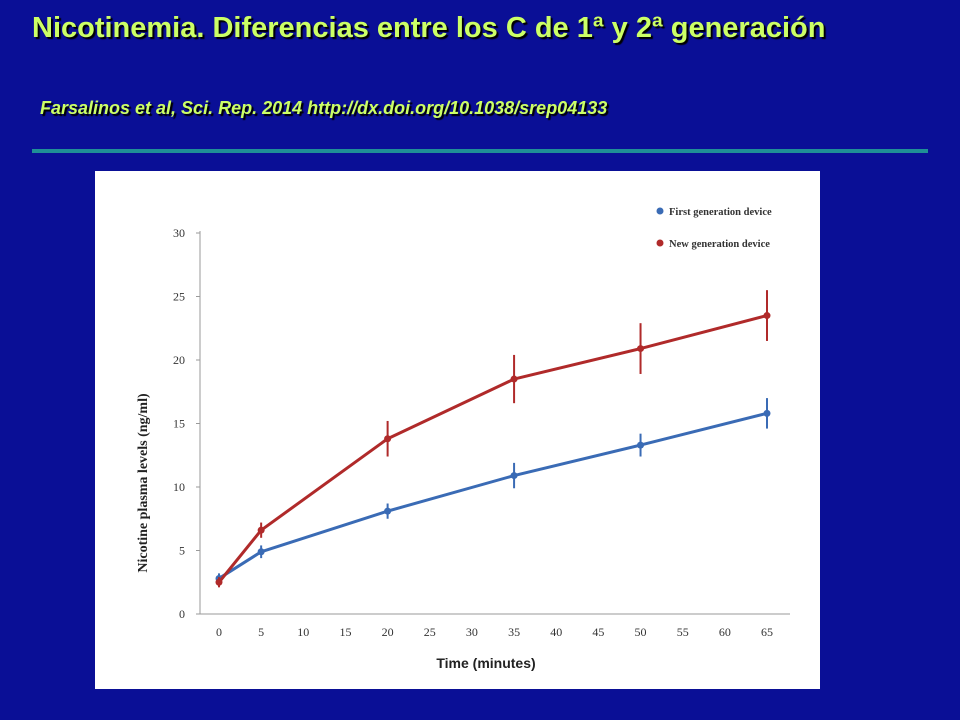 This screenshot has height=720, width=960. Describe the element at coordinates (430, 632) in the screenshot. I see `x-tick-label: 25` at that location.